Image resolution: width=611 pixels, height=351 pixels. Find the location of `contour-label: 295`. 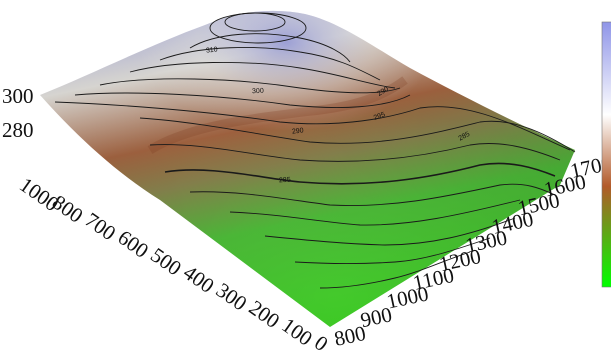

contour-label: 295 is located at coordinates (379, 116).